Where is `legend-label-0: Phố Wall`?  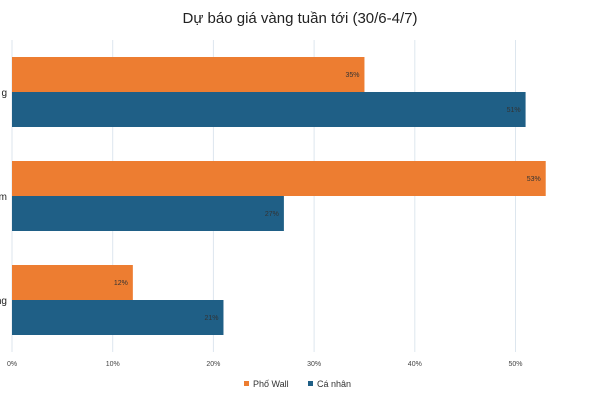 legend-label-0: Phố Wall is located at coordinates (271, 384).